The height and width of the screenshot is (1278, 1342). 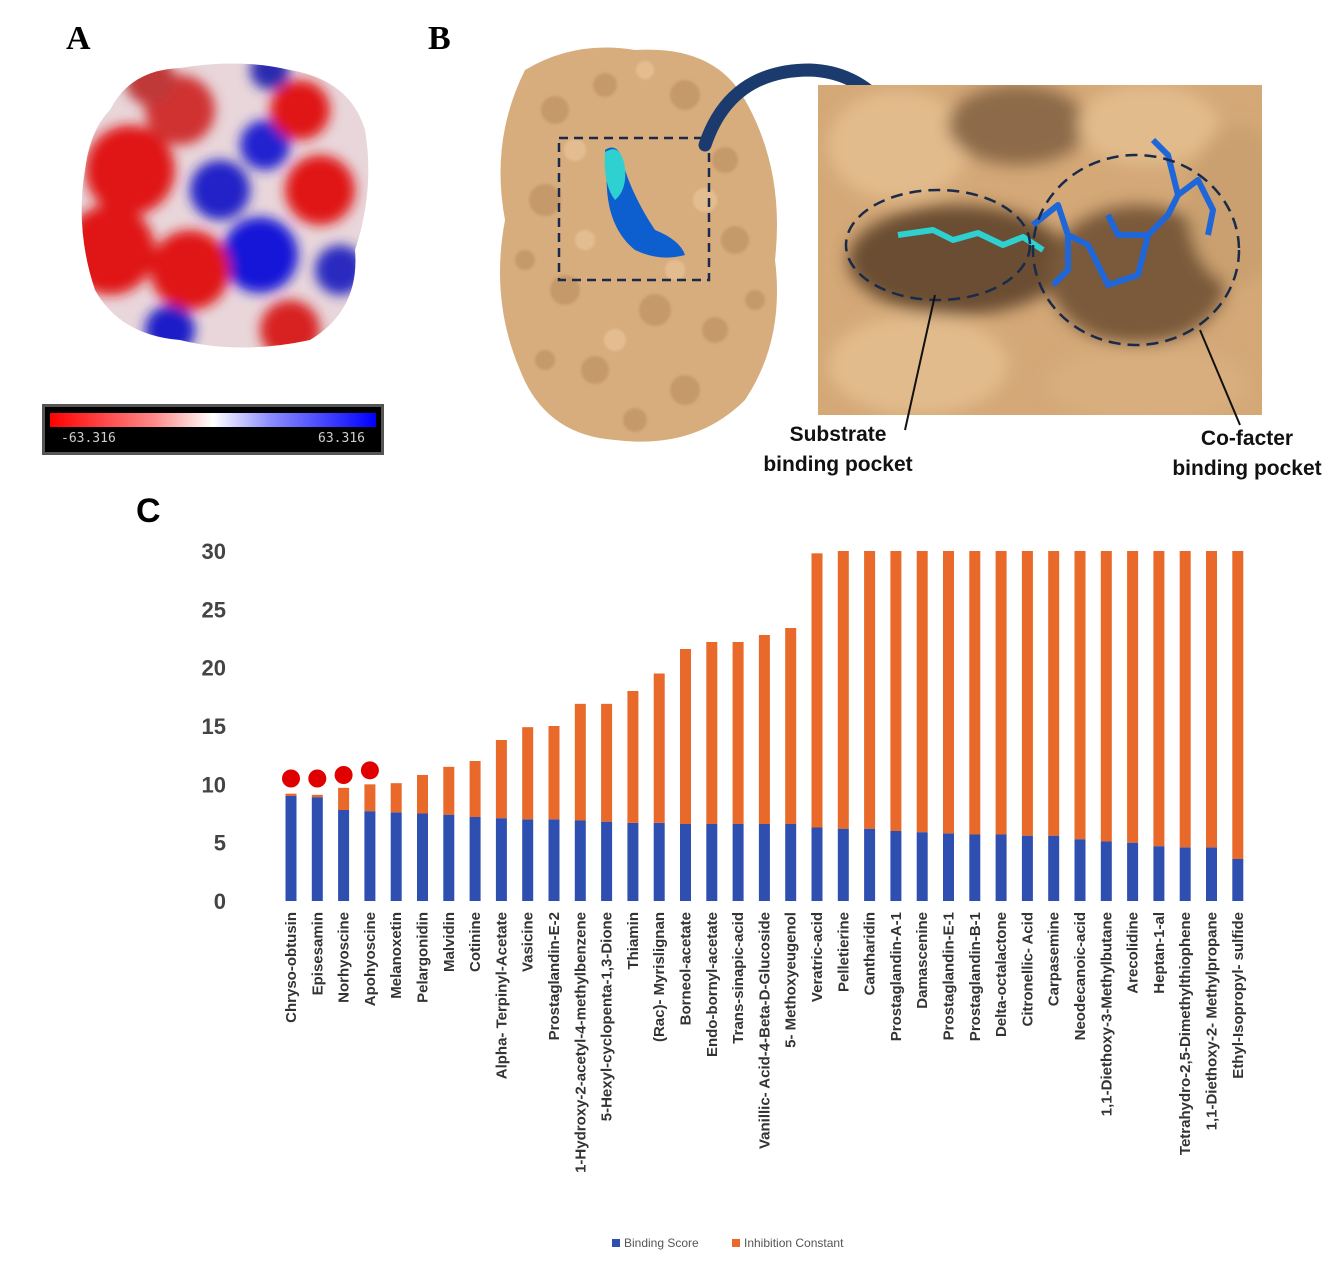 What do you see at coordinates (738, 978) in the screenshot?
I see `x-tick-label: Trans-sinapic-acid` at bounding box center [738, 978].